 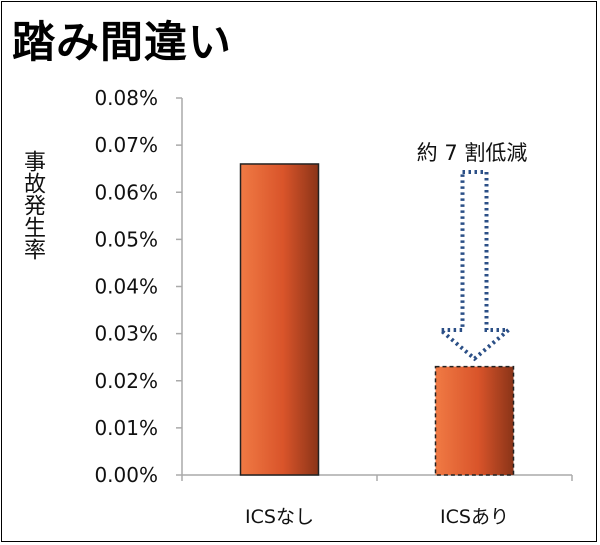 I want to click on x-tick-label: ICSあり, so click(x=474, y=517).